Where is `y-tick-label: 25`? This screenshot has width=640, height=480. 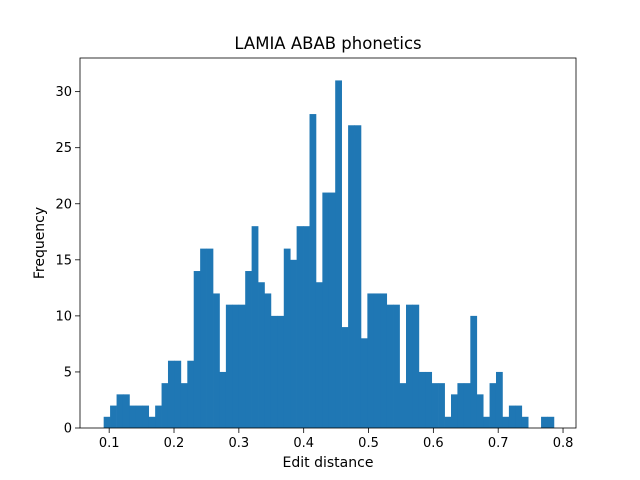 y-tick-label: 25 is located at coordinates (63, 148).